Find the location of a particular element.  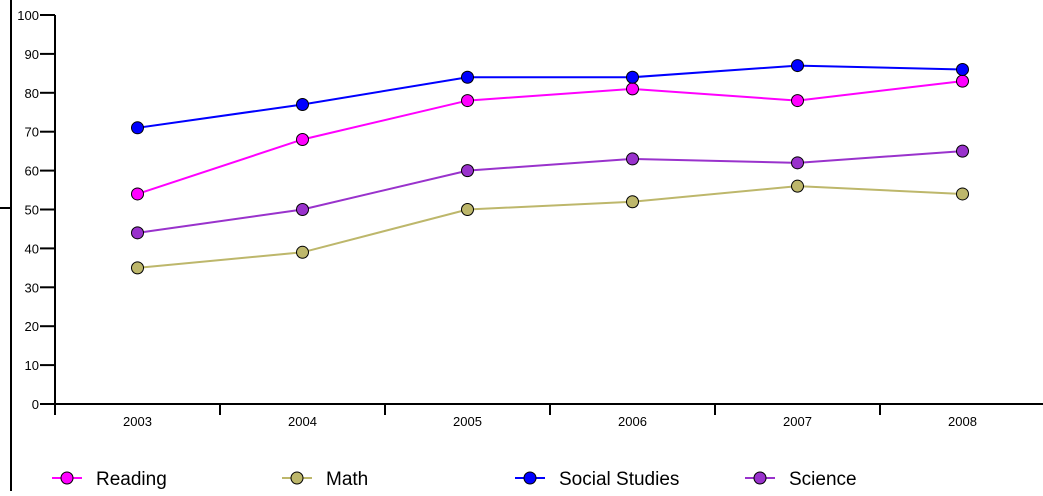

y-tick-label: 100 is located at coordinates (28, 15).